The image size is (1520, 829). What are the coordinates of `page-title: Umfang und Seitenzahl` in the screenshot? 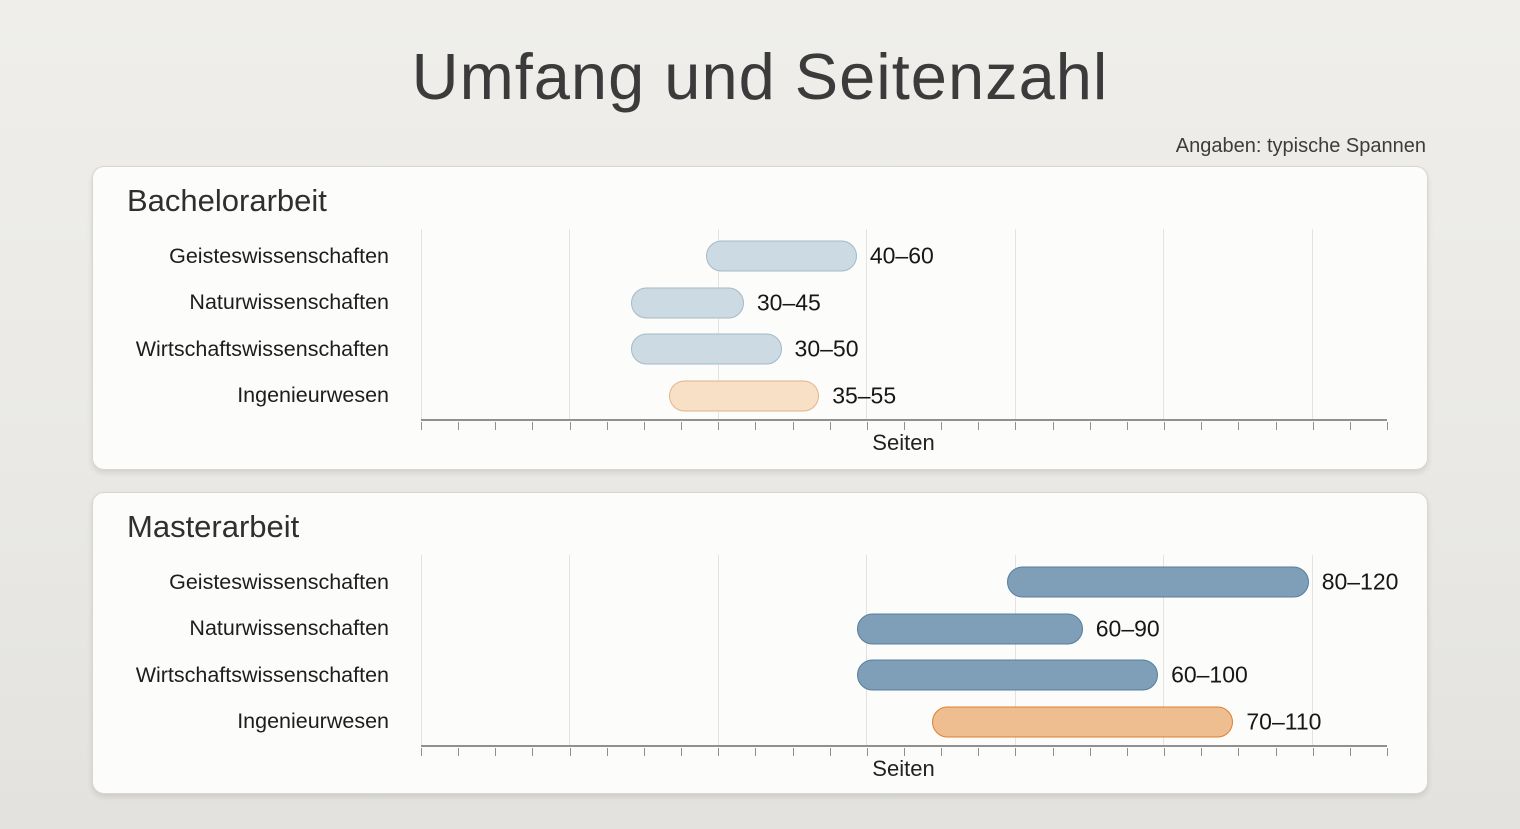 It's located at (760, 76).